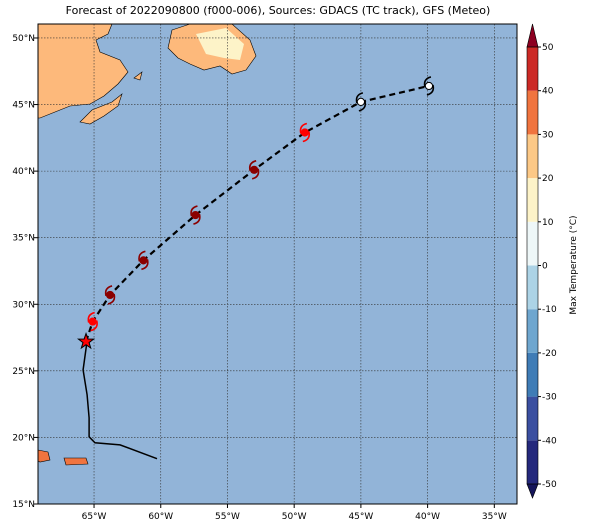 The image size is (592, 528). Describe the element at coordinates (549, 398) in the screenshot. I see `colorbar-tick-label: -30` at that location.